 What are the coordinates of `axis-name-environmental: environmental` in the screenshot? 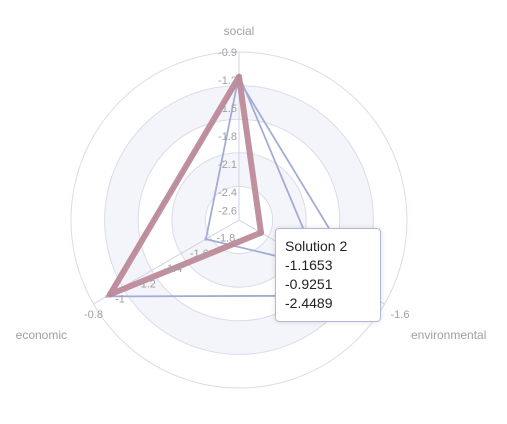 It's located at (448, 335).